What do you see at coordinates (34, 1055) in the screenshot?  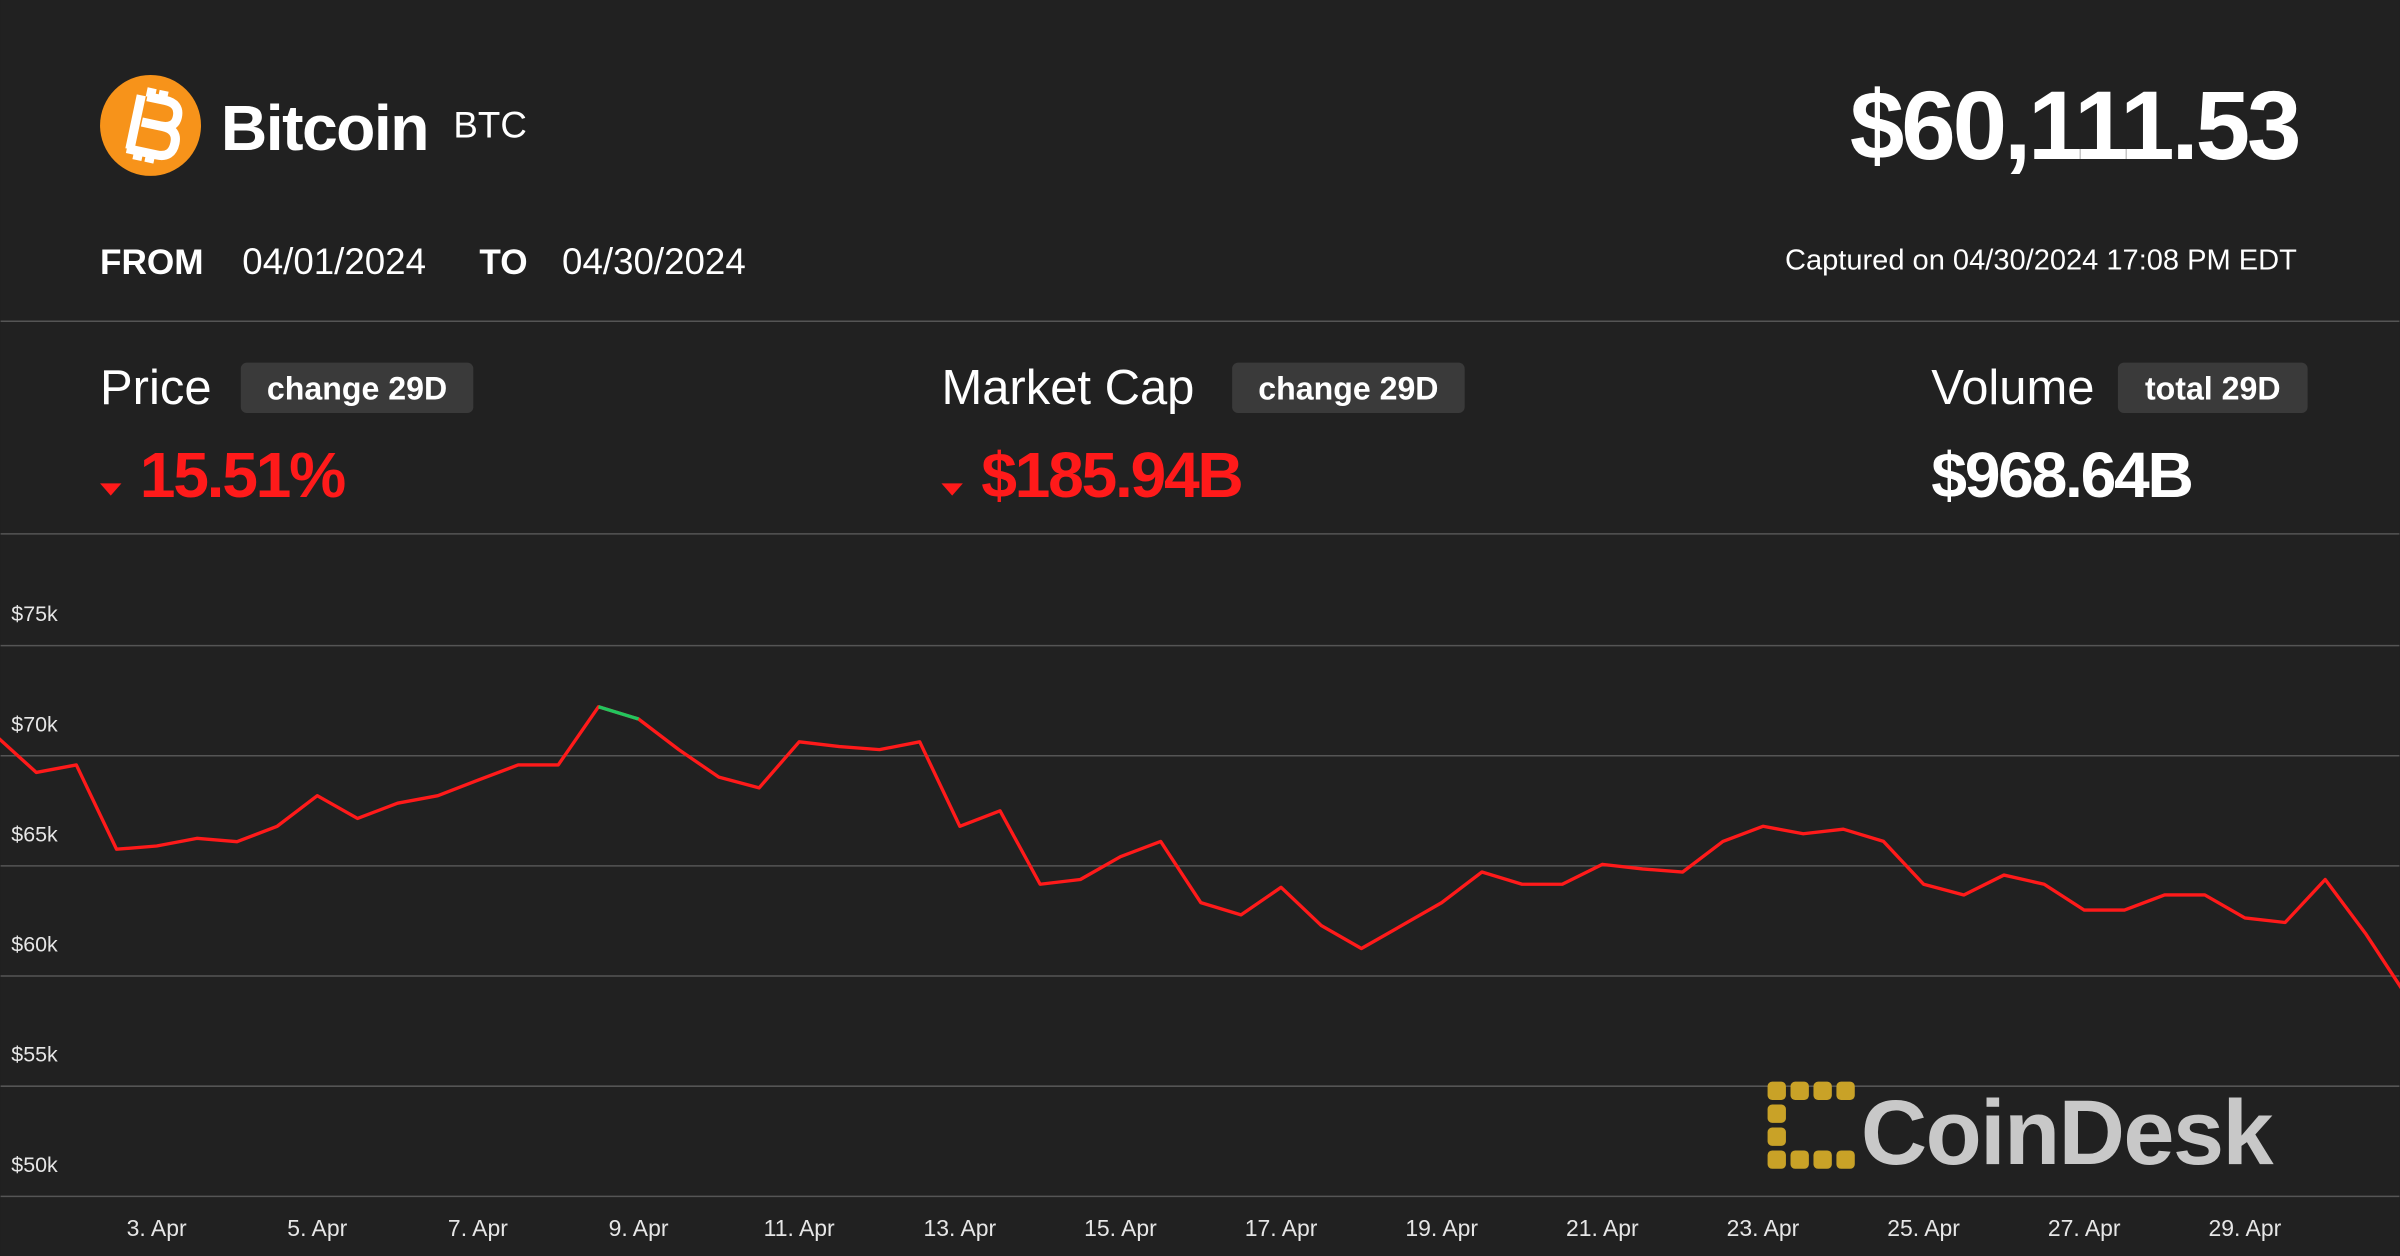 I see `y-tick-label: $55k` at bounding box center [34, 1055].